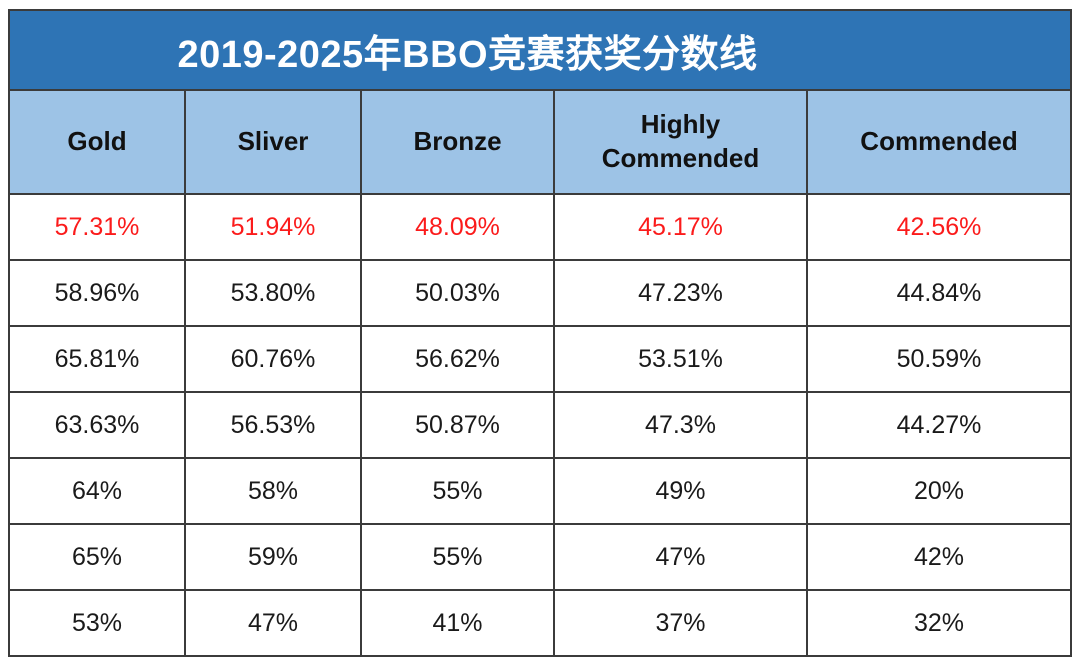  I want to click on header-cell-highly-commended: Highly Commended, so click(680, 142).